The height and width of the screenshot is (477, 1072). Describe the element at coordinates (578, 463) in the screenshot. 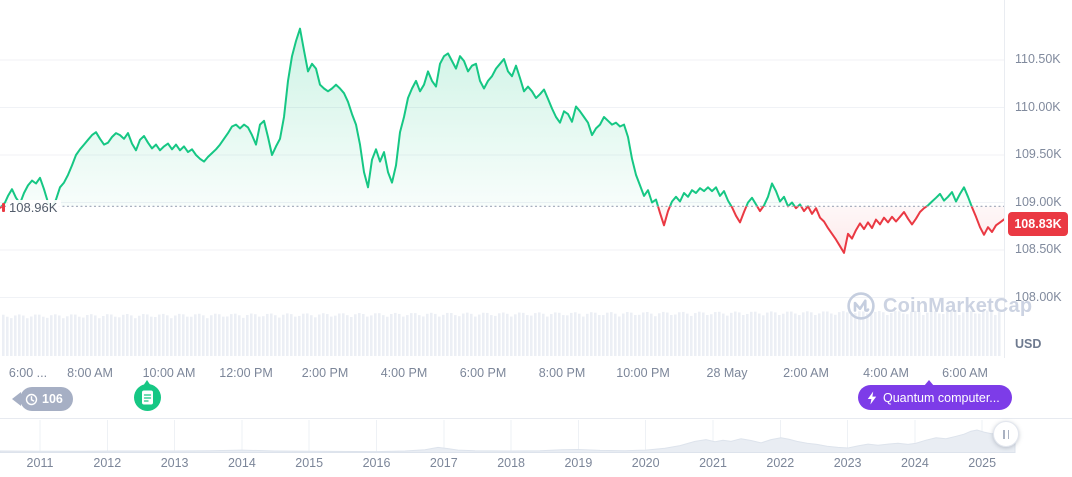

I see `year-label: 2019` at that location.